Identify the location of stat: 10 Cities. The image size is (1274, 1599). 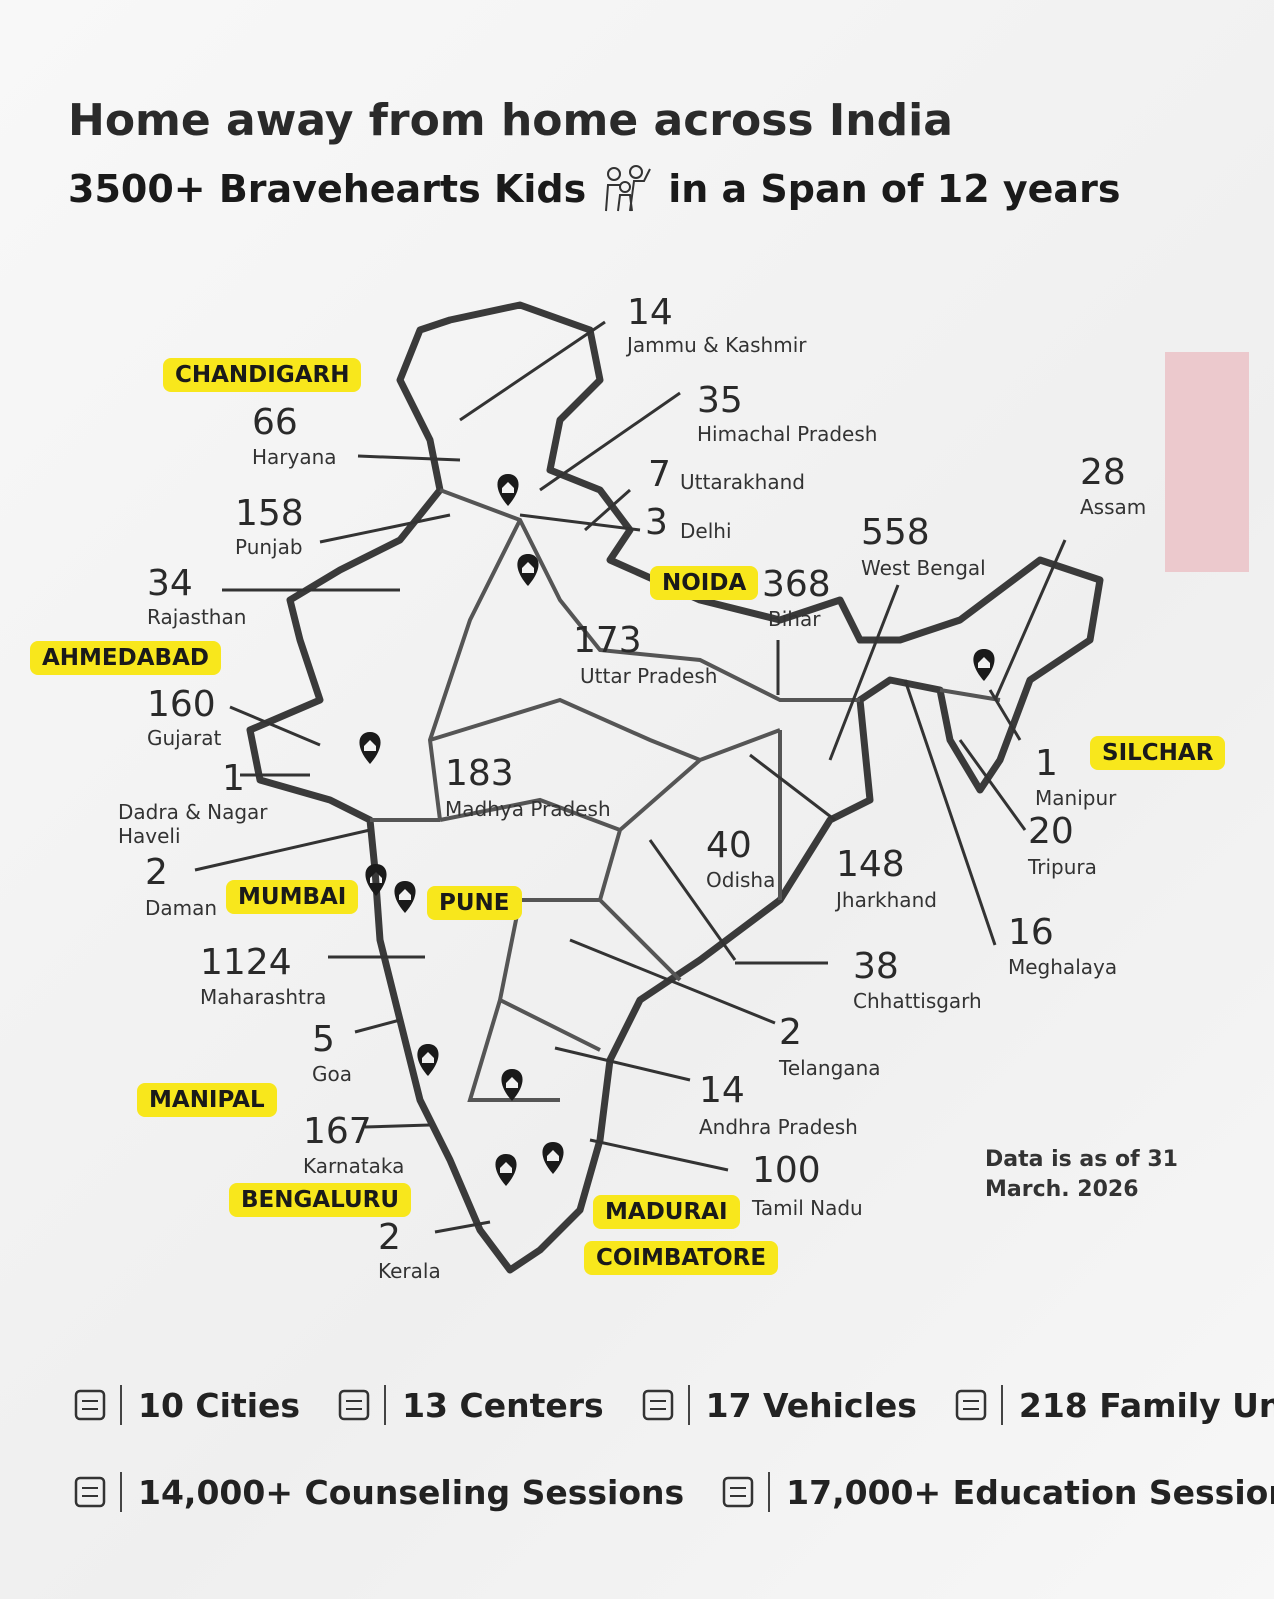
(185, 1405).